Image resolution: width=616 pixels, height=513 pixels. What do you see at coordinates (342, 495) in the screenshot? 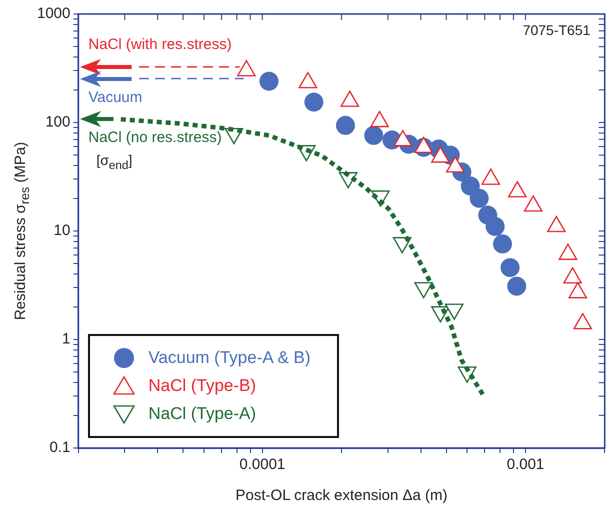
I see `x-axis-title: Post-OL crack extension Δa (m)` at bounding box center [342, 495].